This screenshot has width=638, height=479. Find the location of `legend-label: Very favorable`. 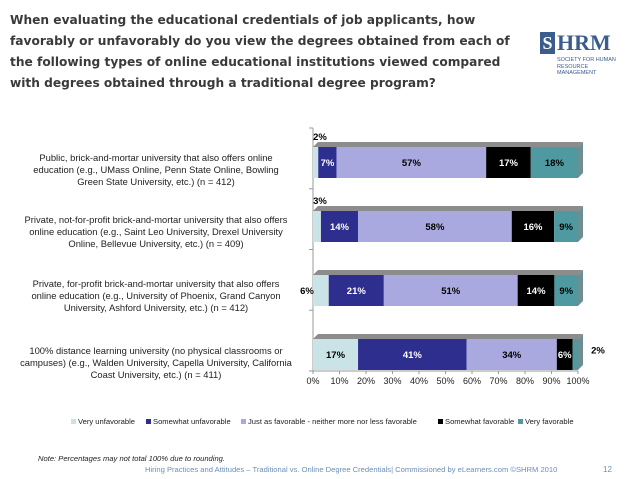

legend-label: Very favorable is located at coordinates (549, 421).